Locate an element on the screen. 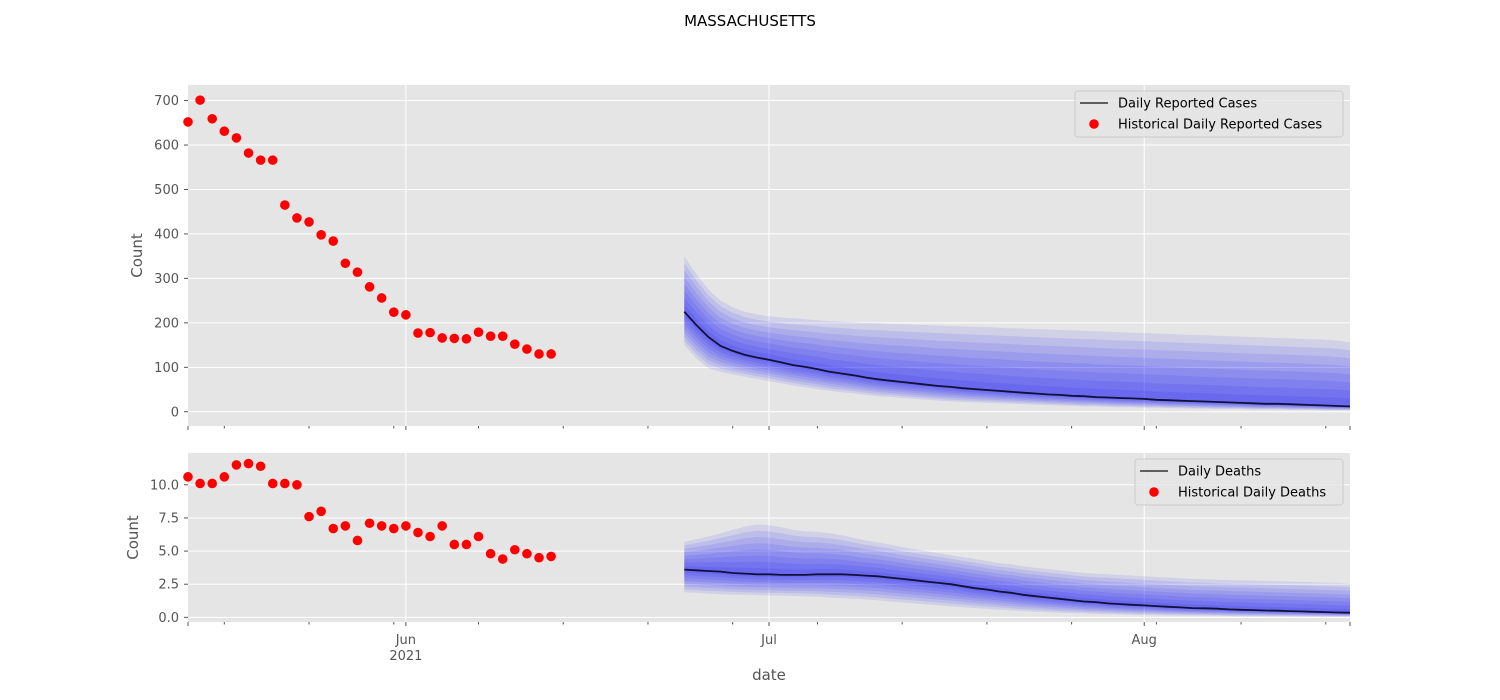 This screenshot has width=1500, height=700. legend-label-scatter: Historical Daily Deaths is located at coordinates (1252, 493).